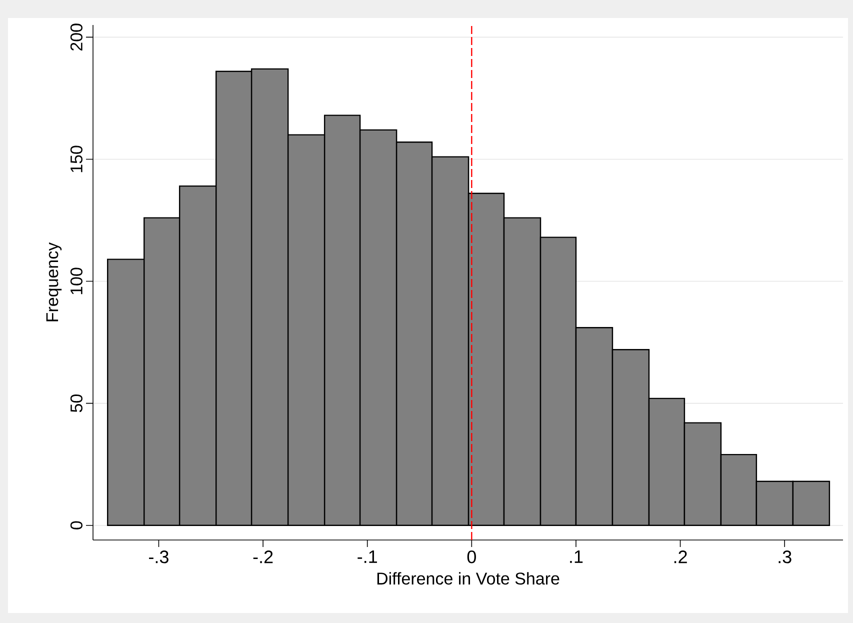  Describe the element at coordinates (471, 557) in the screenshot. I see `x-tick-label: 0` at that location.